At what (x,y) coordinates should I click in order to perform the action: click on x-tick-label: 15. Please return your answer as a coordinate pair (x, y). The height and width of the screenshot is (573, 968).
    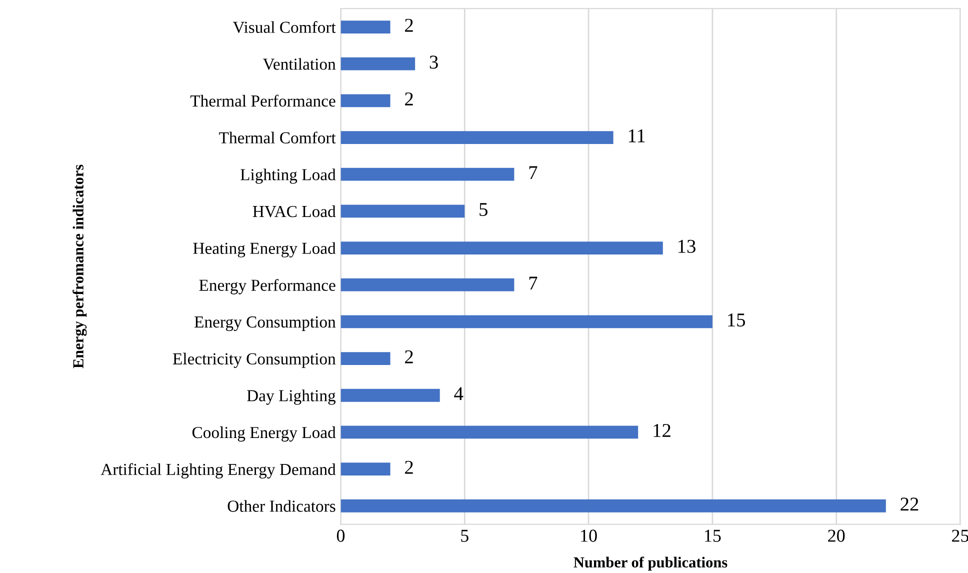
    Looking at the image, I should click on (713, 536).